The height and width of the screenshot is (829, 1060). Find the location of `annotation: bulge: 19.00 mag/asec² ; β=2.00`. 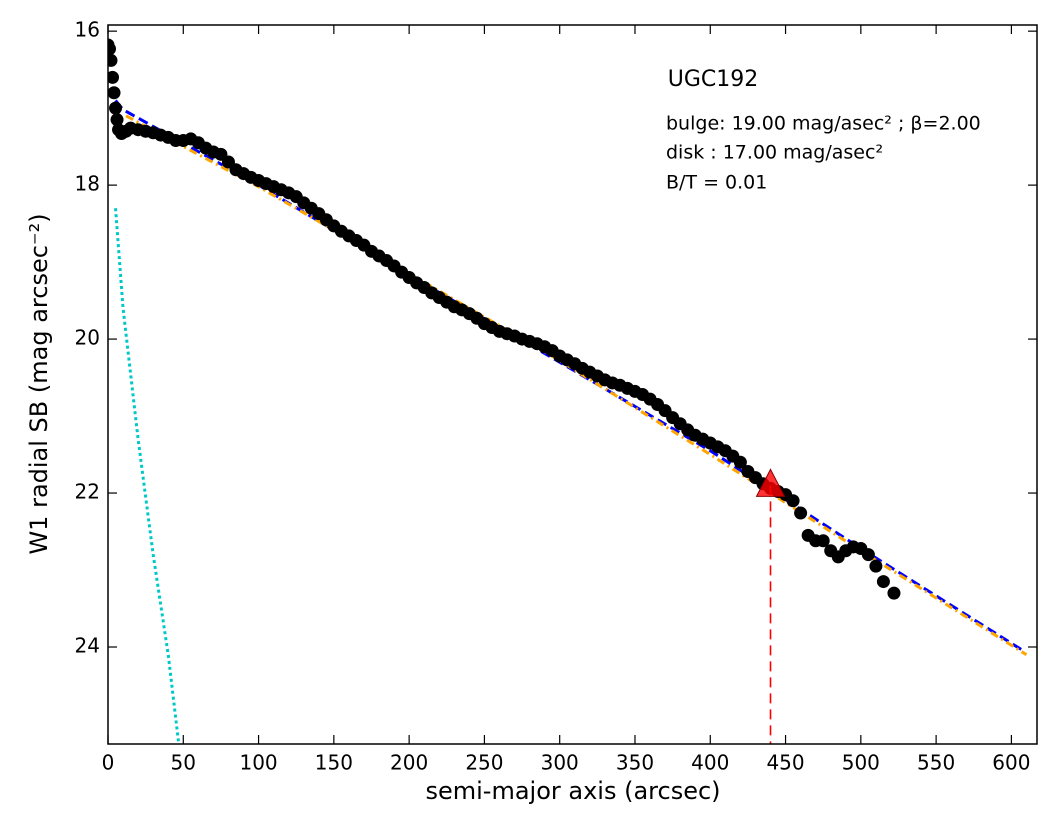

annotation: bulge: 19.00 mag/asec² ; β=2.00 is located at coordinates (823, 124).